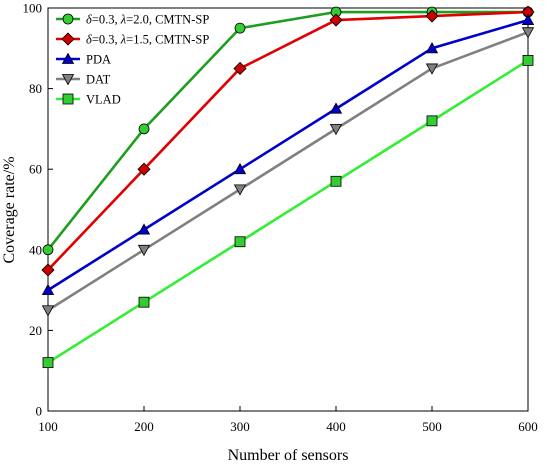 This screenshot has height=470, width=550. What do you see at coordinates (33, 8) in the screenshot?
I see `y-tick-label: 100` at bounding box center [33, 8].